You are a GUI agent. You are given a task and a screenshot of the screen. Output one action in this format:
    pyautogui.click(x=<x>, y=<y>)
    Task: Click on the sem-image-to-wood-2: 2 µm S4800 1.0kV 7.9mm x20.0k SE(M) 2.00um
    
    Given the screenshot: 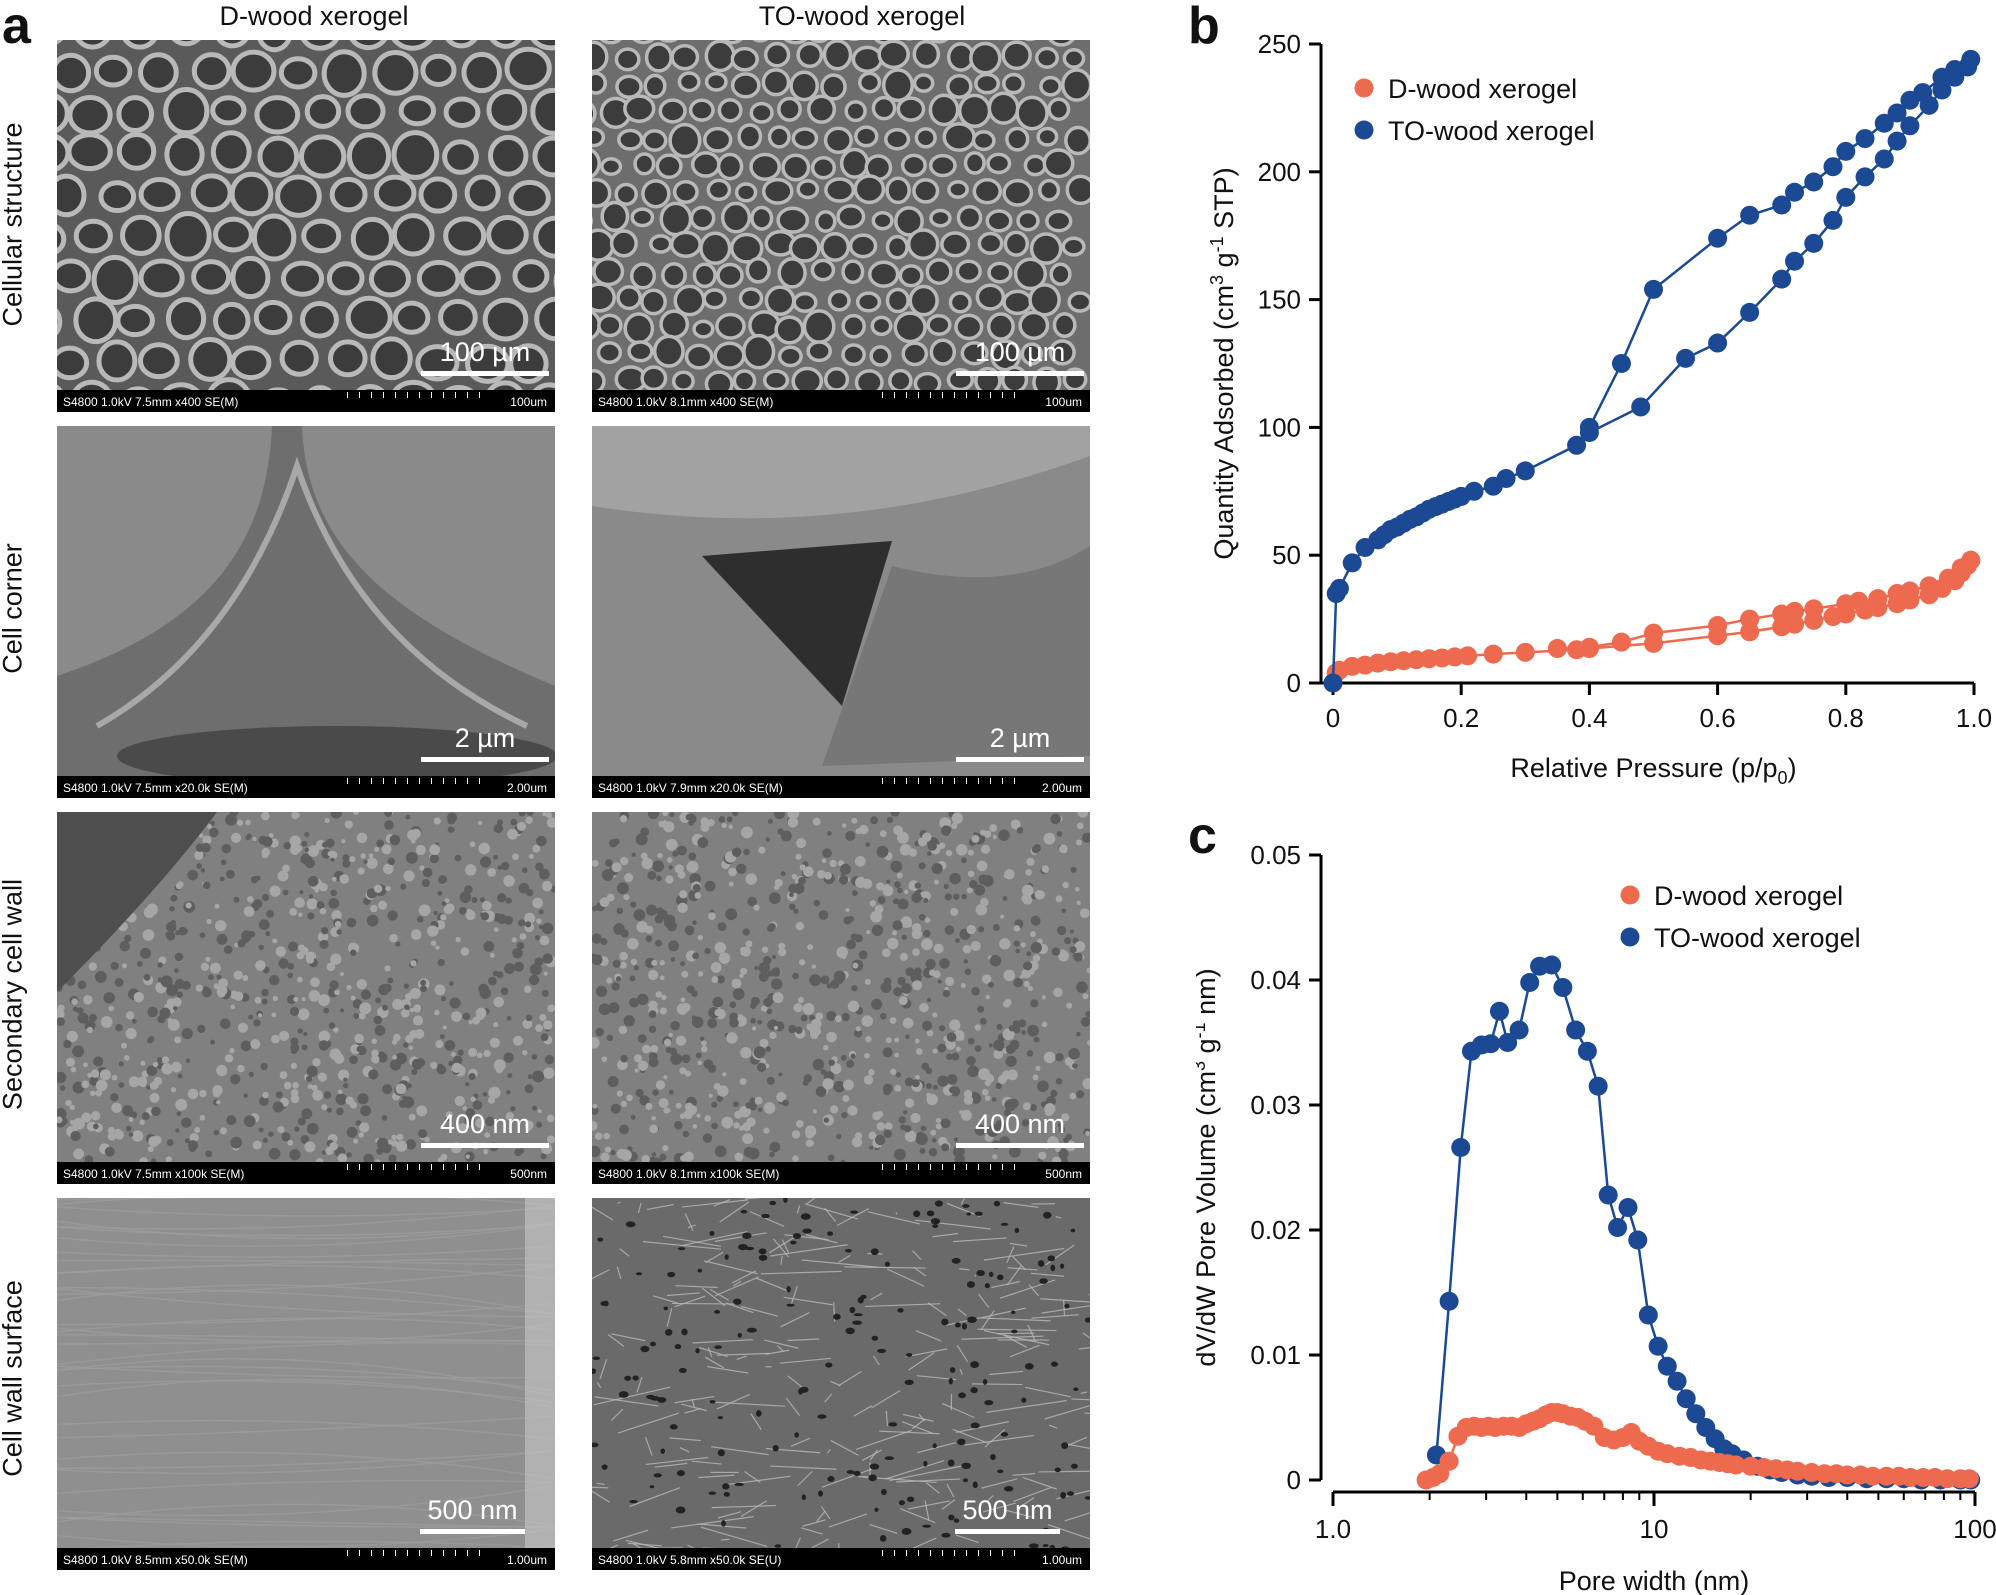 What is the action you would take?
    pyautogui.click(x=841, y=612)
    